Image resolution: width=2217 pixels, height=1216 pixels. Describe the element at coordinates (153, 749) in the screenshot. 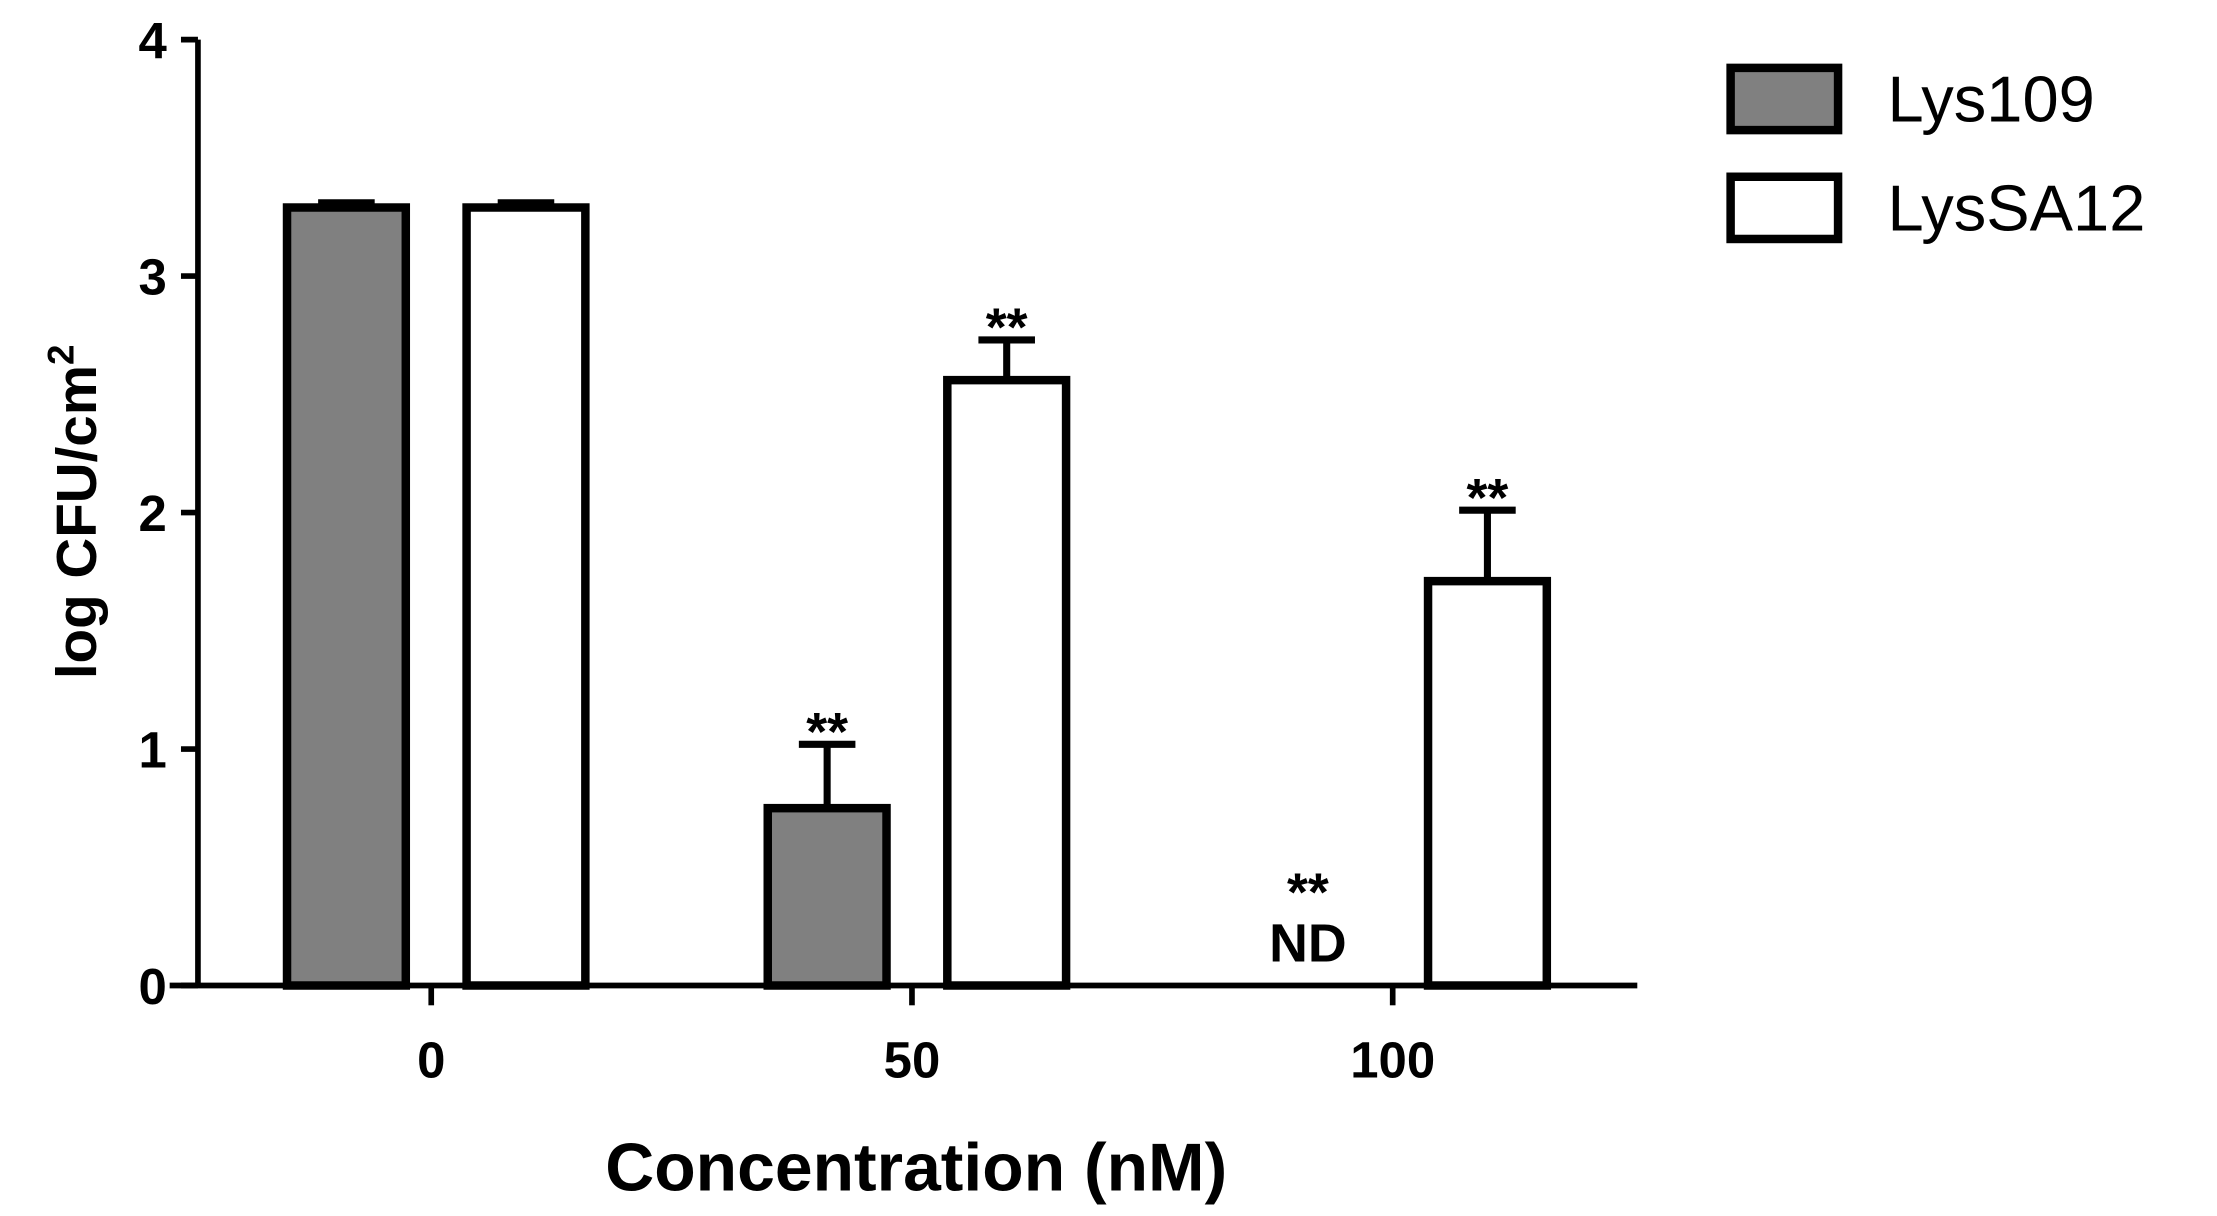

I see `y-tick-label: 1` at that location.